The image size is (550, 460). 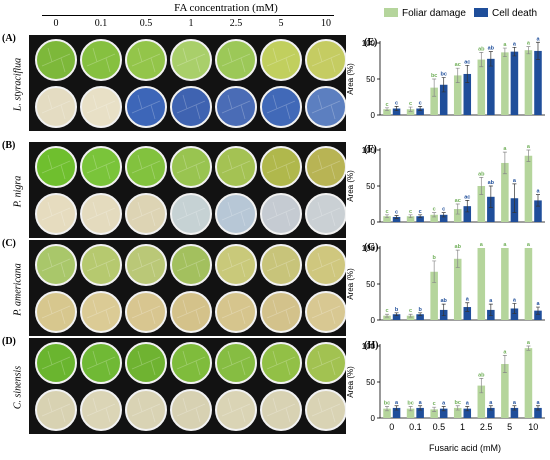 I want to click on significance-letter: ac, so click(x=458, y=65).